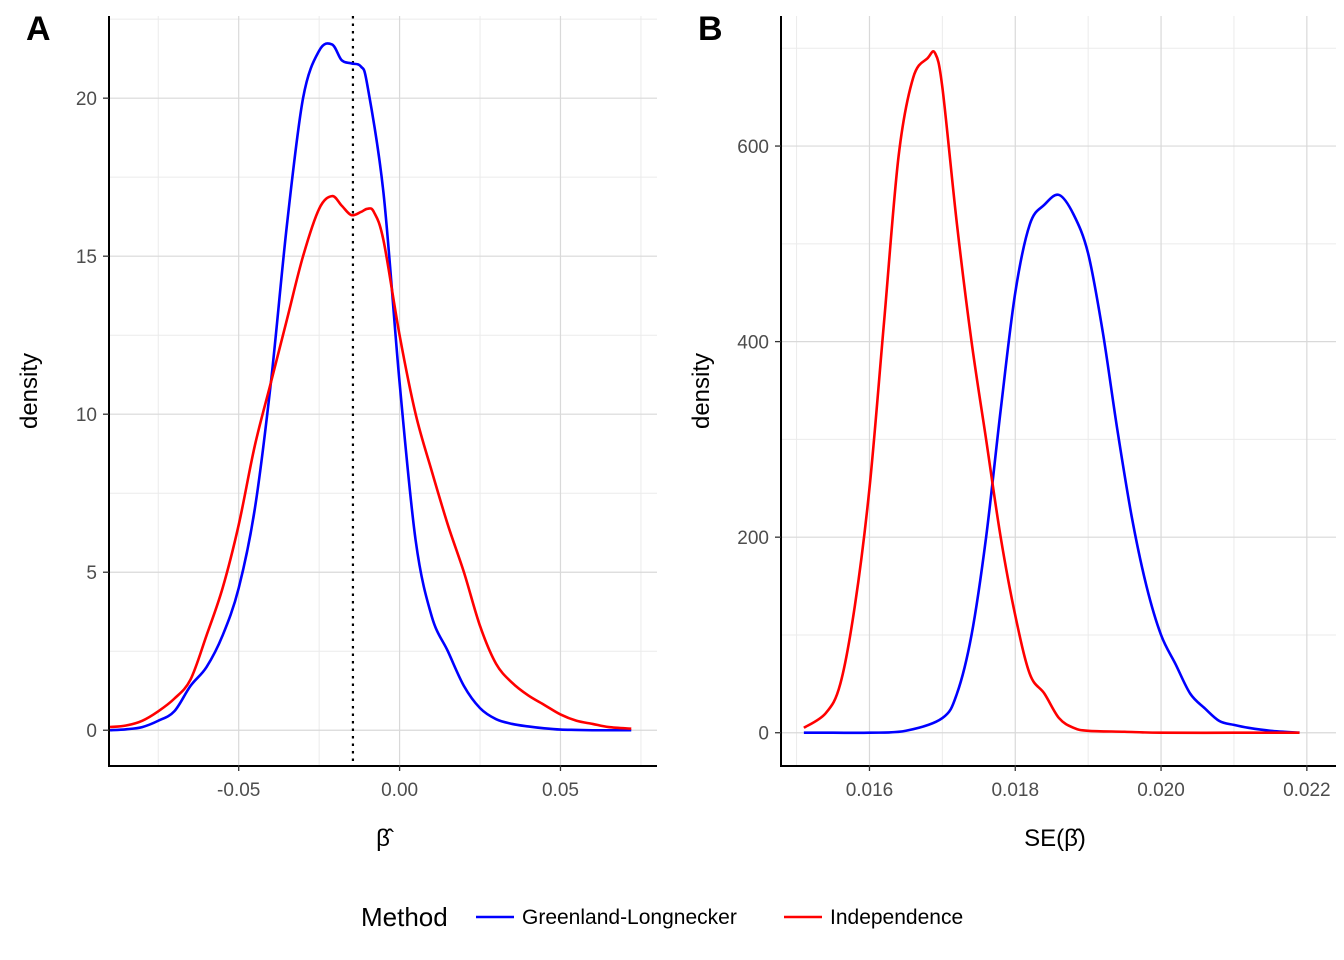 This screenshot has width=1344, height=960. Describe the element at coordinates (870, 790) in the screenshot. I see `panel-b-x-tick-label-0: 0.016` at that location.